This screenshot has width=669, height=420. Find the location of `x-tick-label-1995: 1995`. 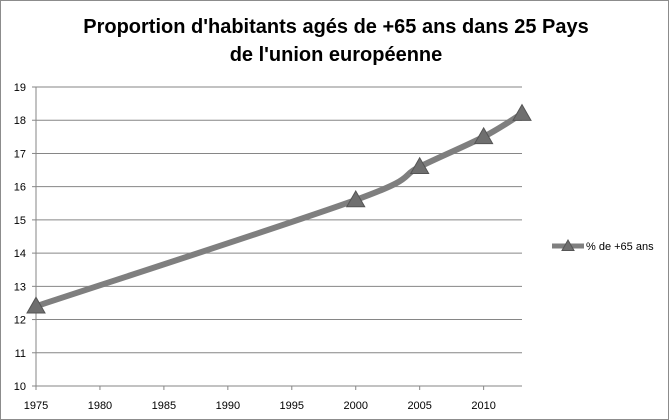

x-tick-label-1995: 1995 is located at coordinates (292, 406).